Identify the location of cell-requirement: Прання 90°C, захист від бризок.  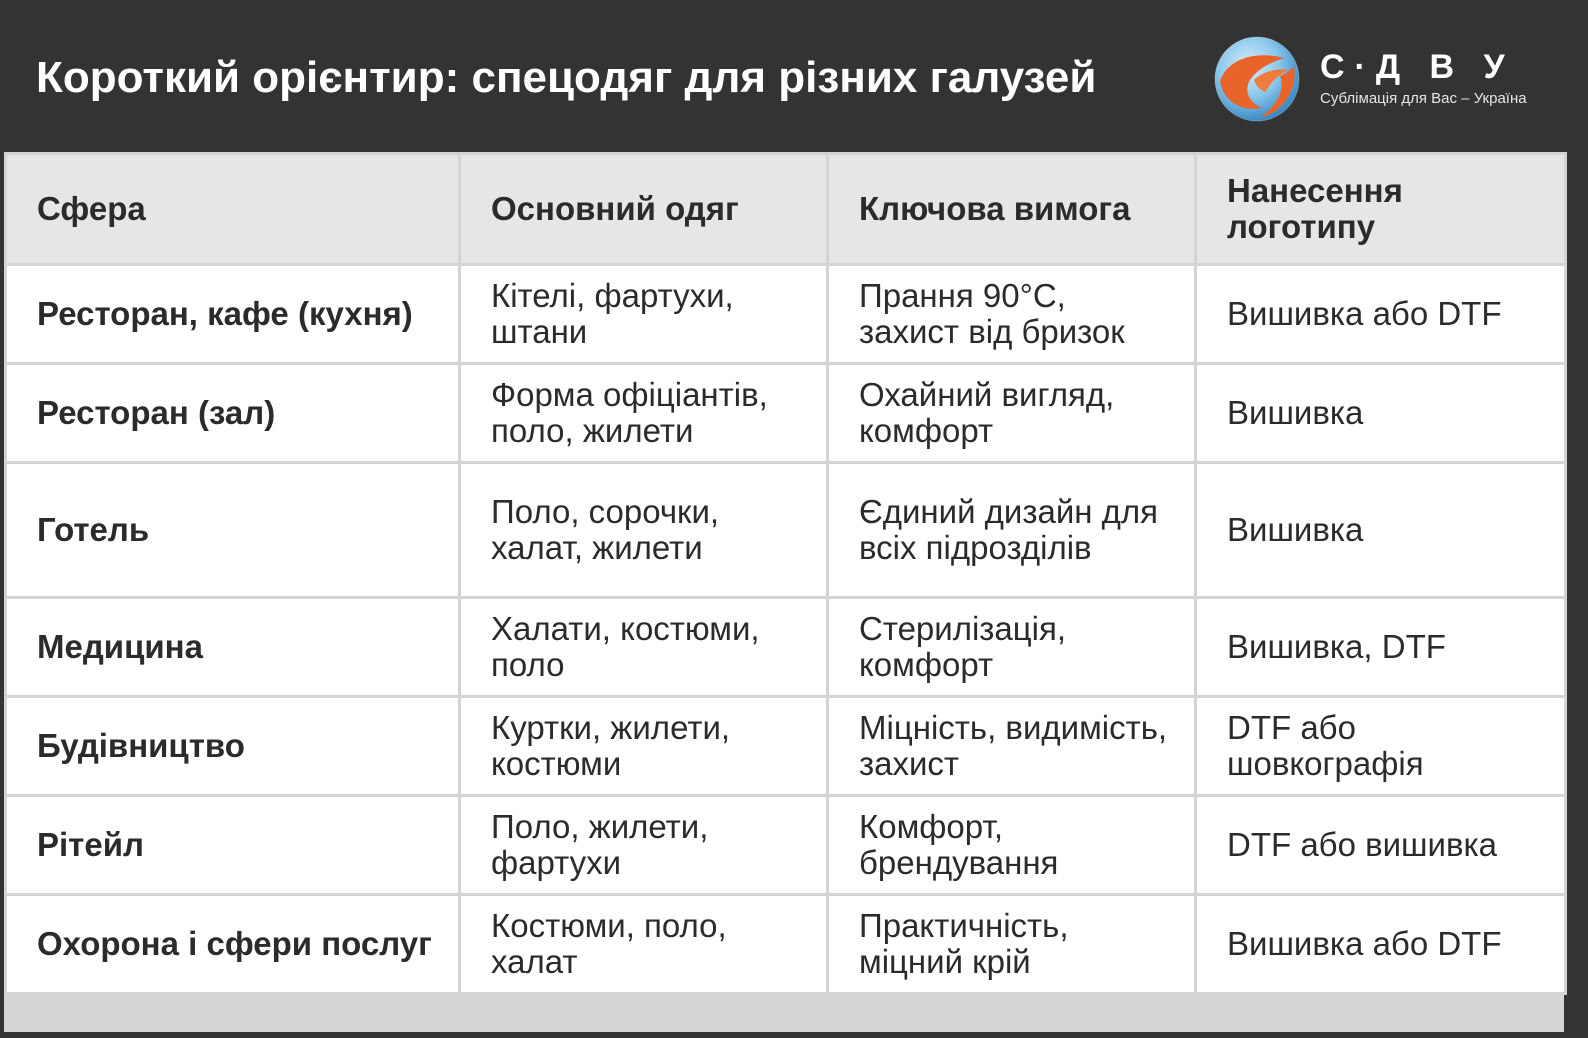
(1011, 314).